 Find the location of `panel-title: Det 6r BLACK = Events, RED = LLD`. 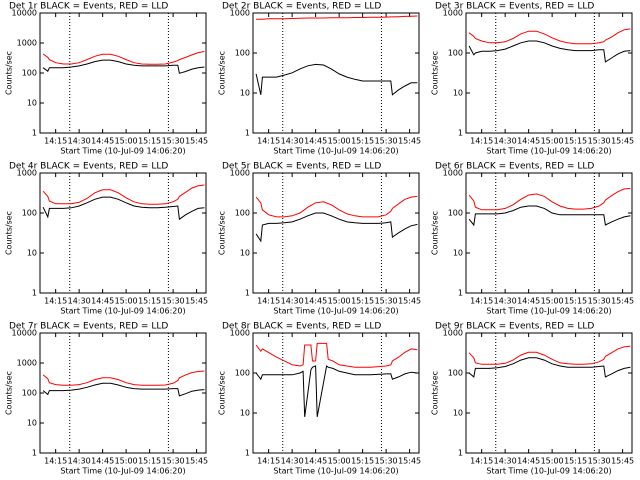

panel-title: Det 6r BLACK = Events, RED = LLD is located at coordinates (514, 167).